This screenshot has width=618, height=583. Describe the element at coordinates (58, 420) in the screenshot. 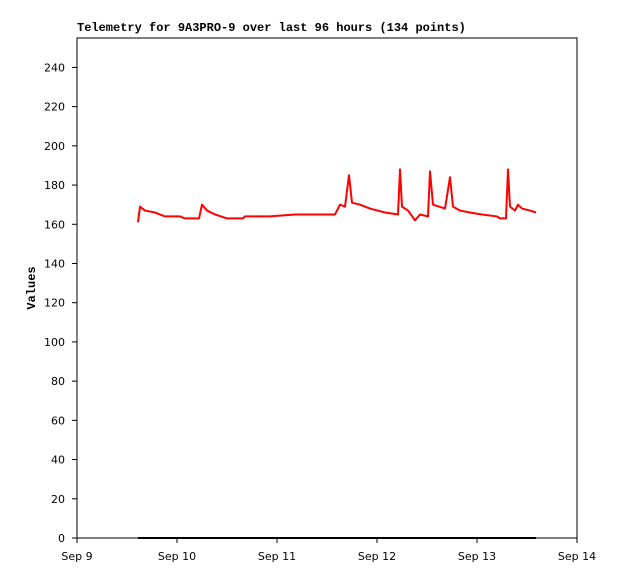

I see `y-tick-label: 60` at that location.